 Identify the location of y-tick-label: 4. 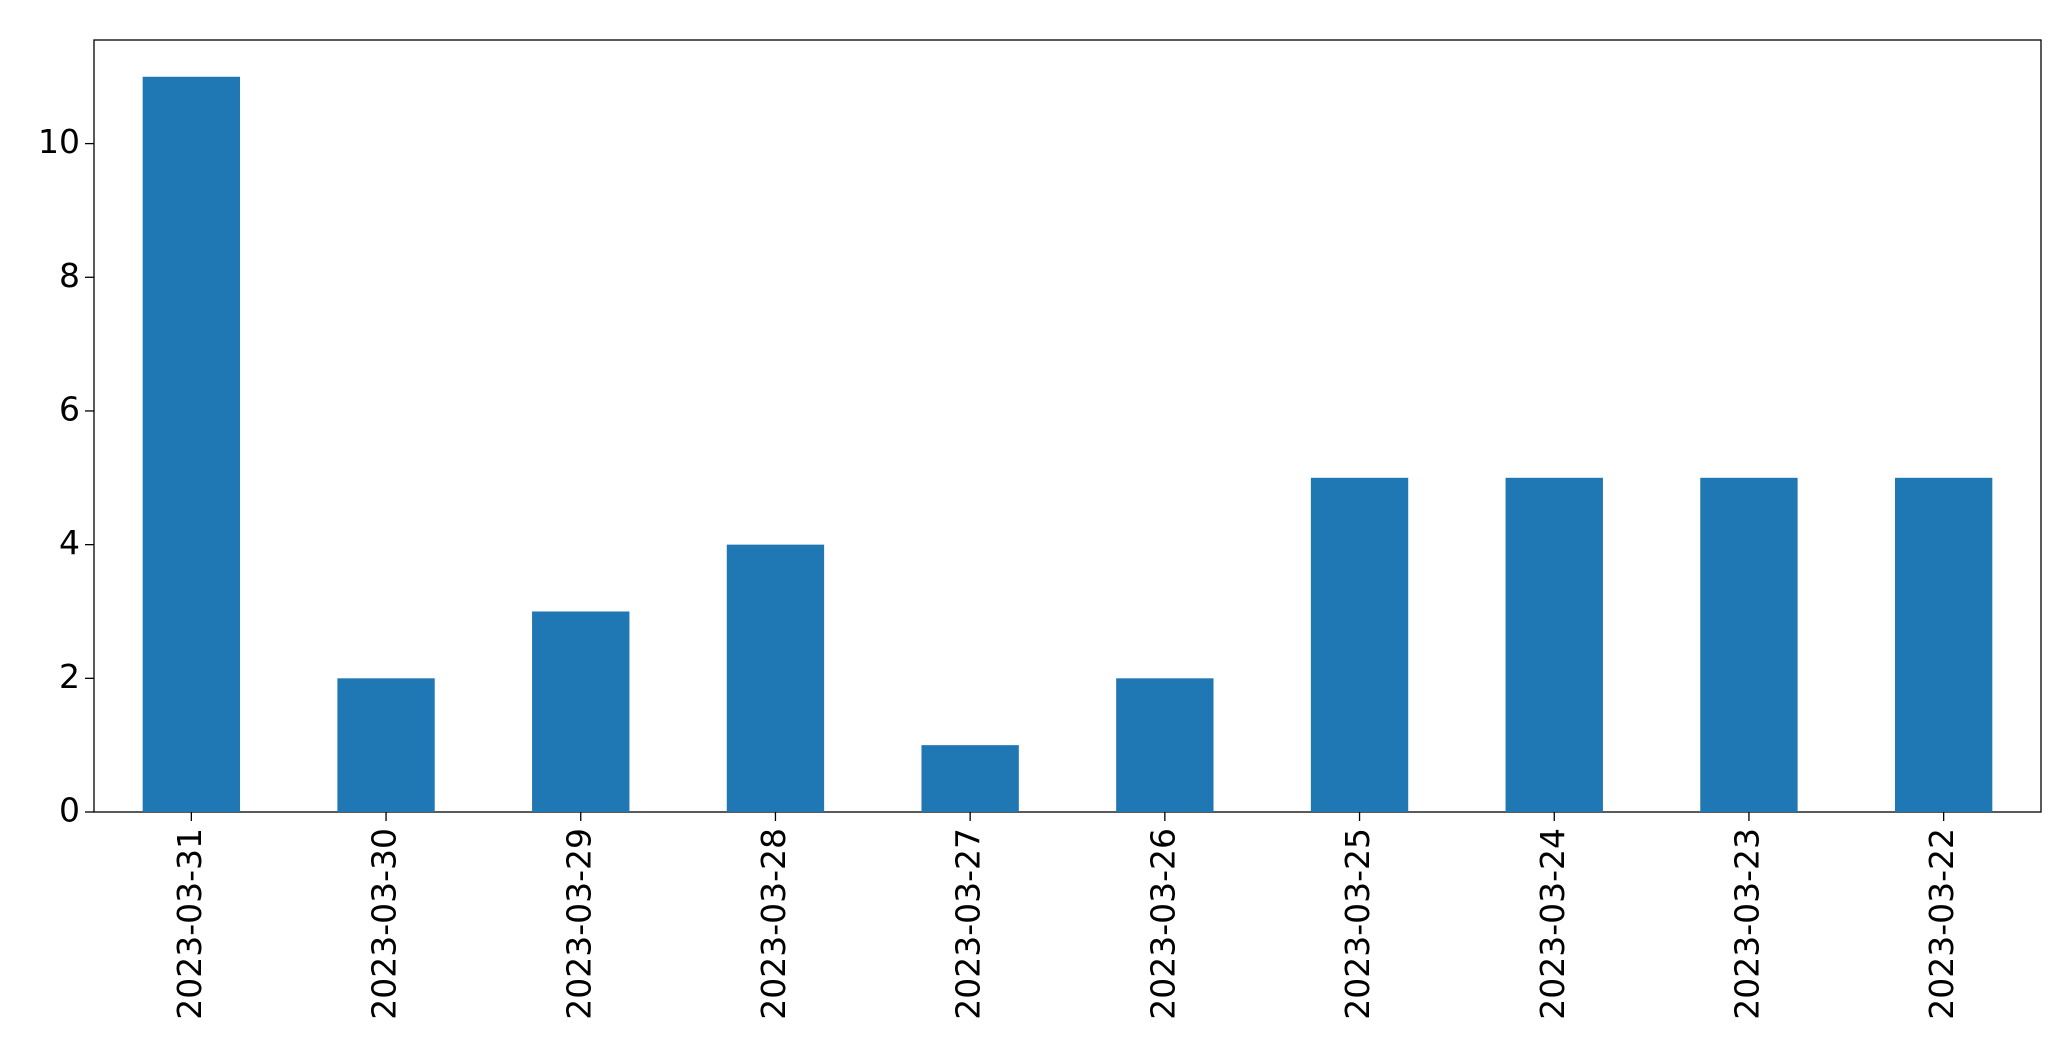
(69, 542).